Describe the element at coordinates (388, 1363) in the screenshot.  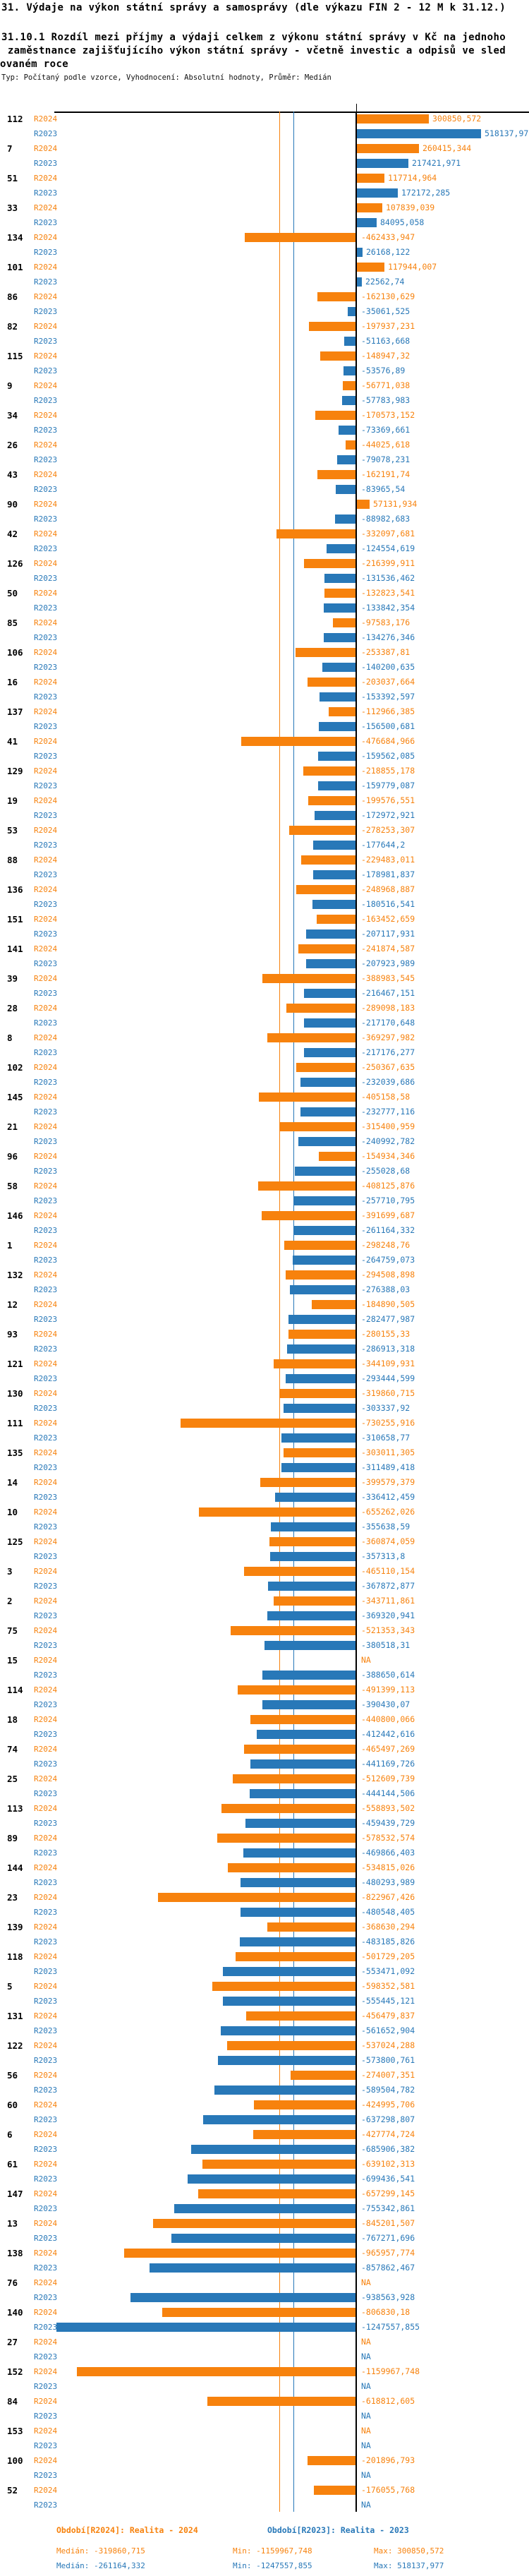
I see `value-label-R2024: -344109,931` at that location.